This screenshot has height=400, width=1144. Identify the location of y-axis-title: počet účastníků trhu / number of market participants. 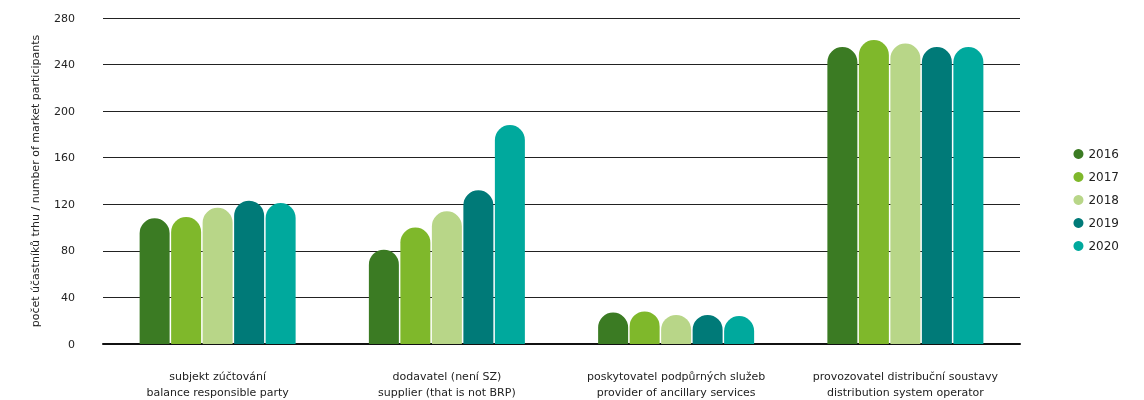
(35, 181).